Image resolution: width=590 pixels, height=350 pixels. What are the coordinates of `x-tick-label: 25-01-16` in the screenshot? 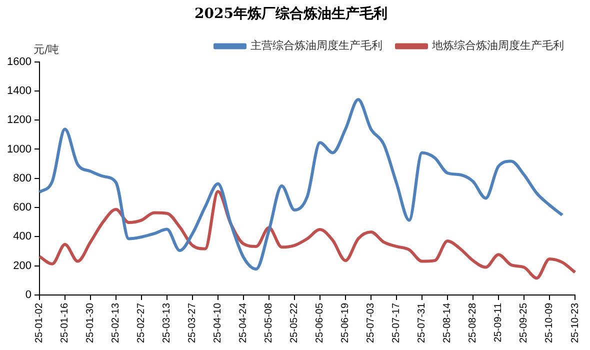 It's located at (65, 322).